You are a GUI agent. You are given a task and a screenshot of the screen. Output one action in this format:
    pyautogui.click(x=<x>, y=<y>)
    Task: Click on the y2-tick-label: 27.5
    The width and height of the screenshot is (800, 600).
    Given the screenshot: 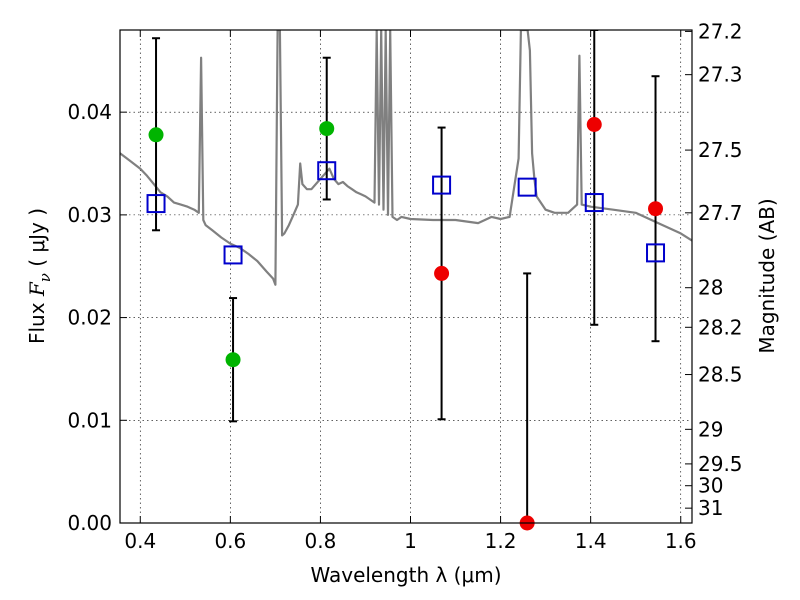 What is the action you would take?
    pyautogui.click(x=720, y=150)
    